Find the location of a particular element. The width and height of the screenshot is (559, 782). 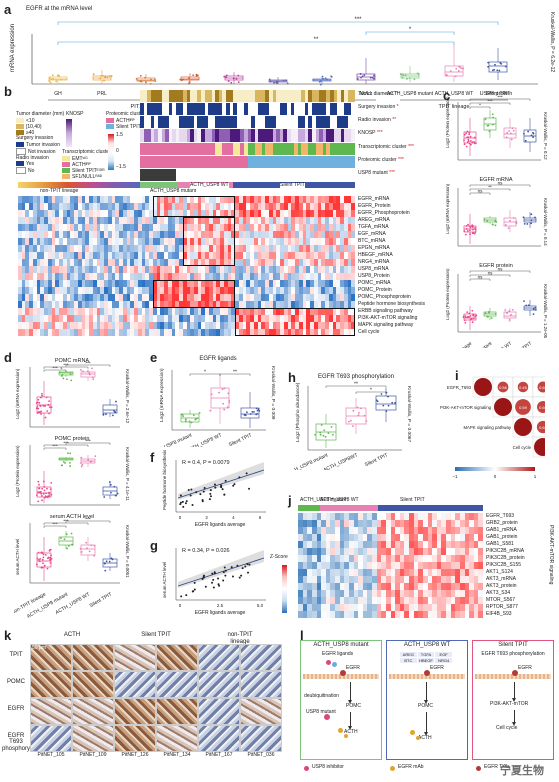

i-label-3: Cell cycle is located at coordinates (522, 447).